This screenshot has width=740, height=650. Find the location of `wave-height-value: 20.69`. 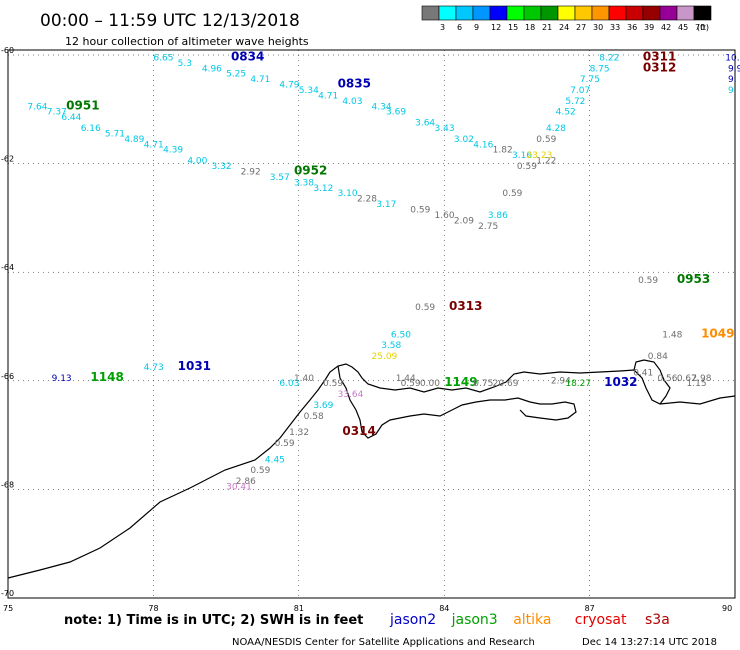

wave-height-value: 20.69 is located at coordinates (506, 384).